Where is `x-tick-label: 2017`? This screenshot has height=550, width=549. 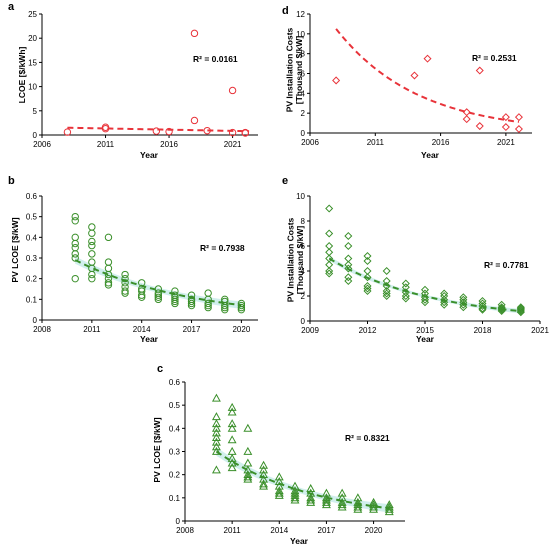 x-tick-label: 2017 is located at coordinates (192, 329).